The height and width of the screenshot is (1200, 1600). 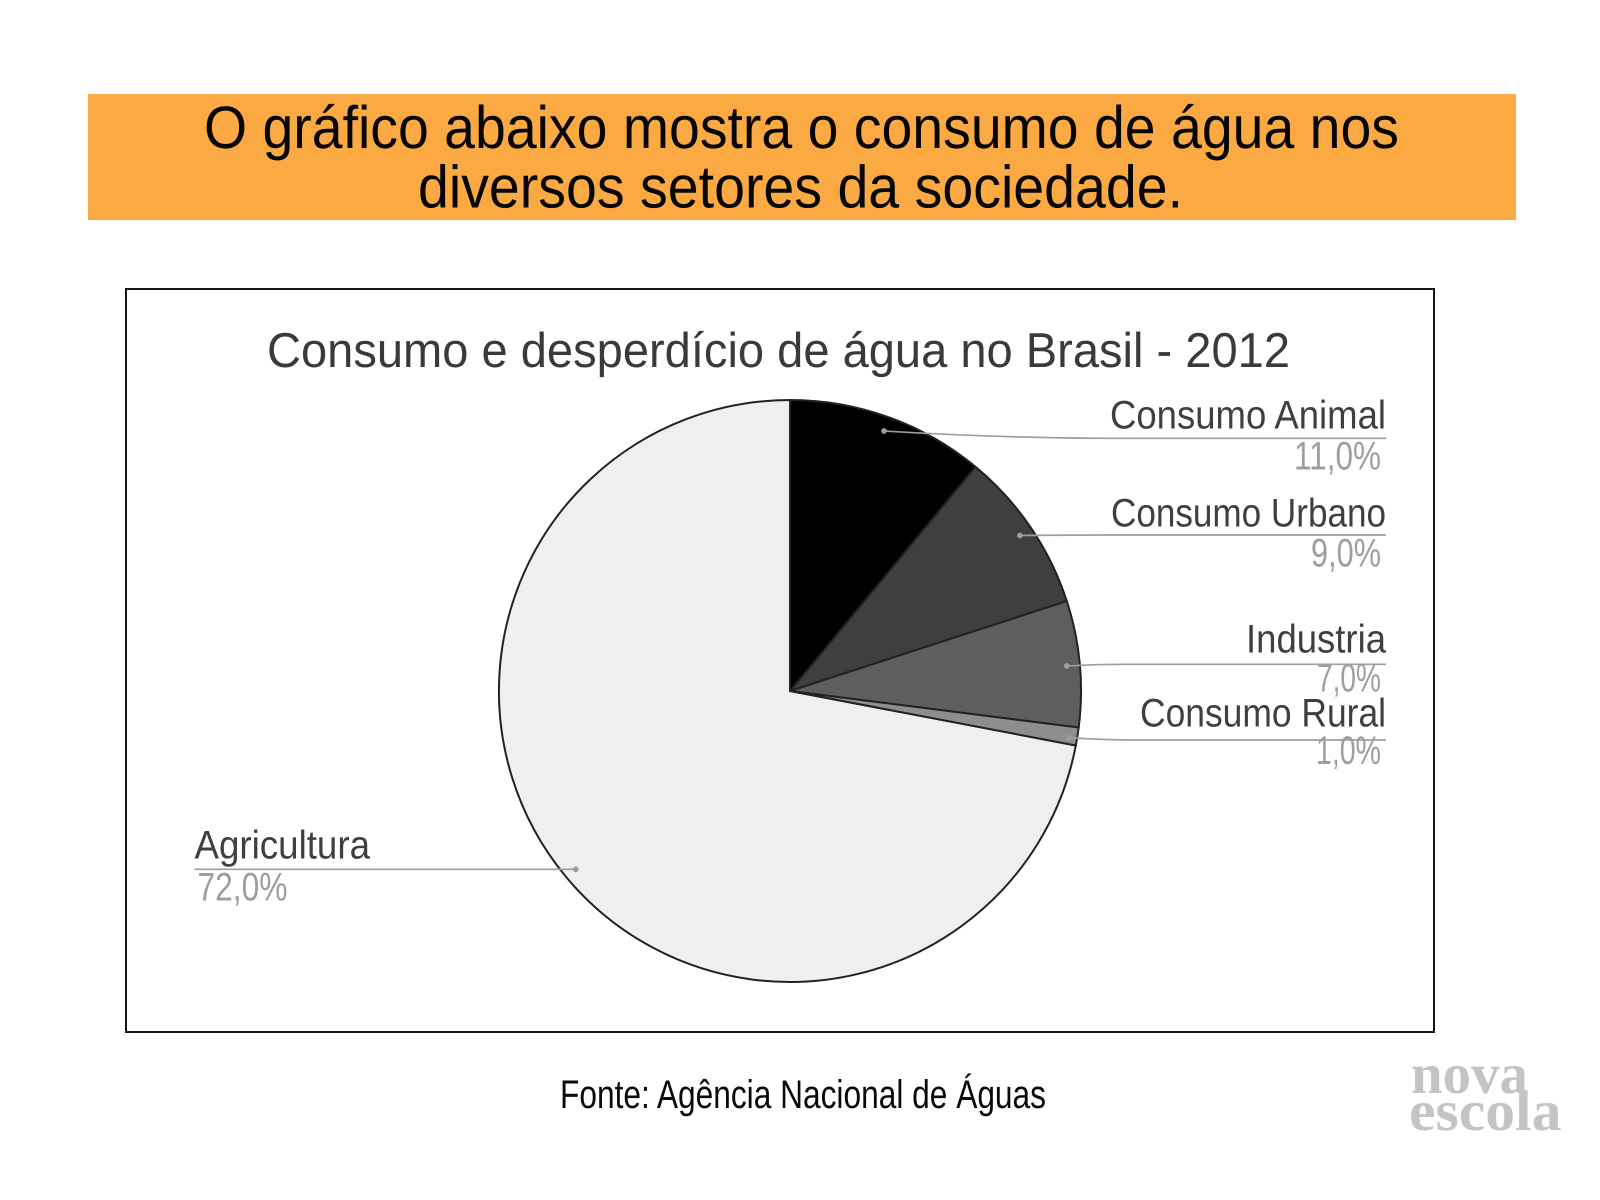 What do you see at coordinates (803, 1095) in the screenshot?
I see `svg-text:Fonte: Agência Nacional de Águ: Fonte: Agência Nacional de Águas` at bounding box center [803, 1095].